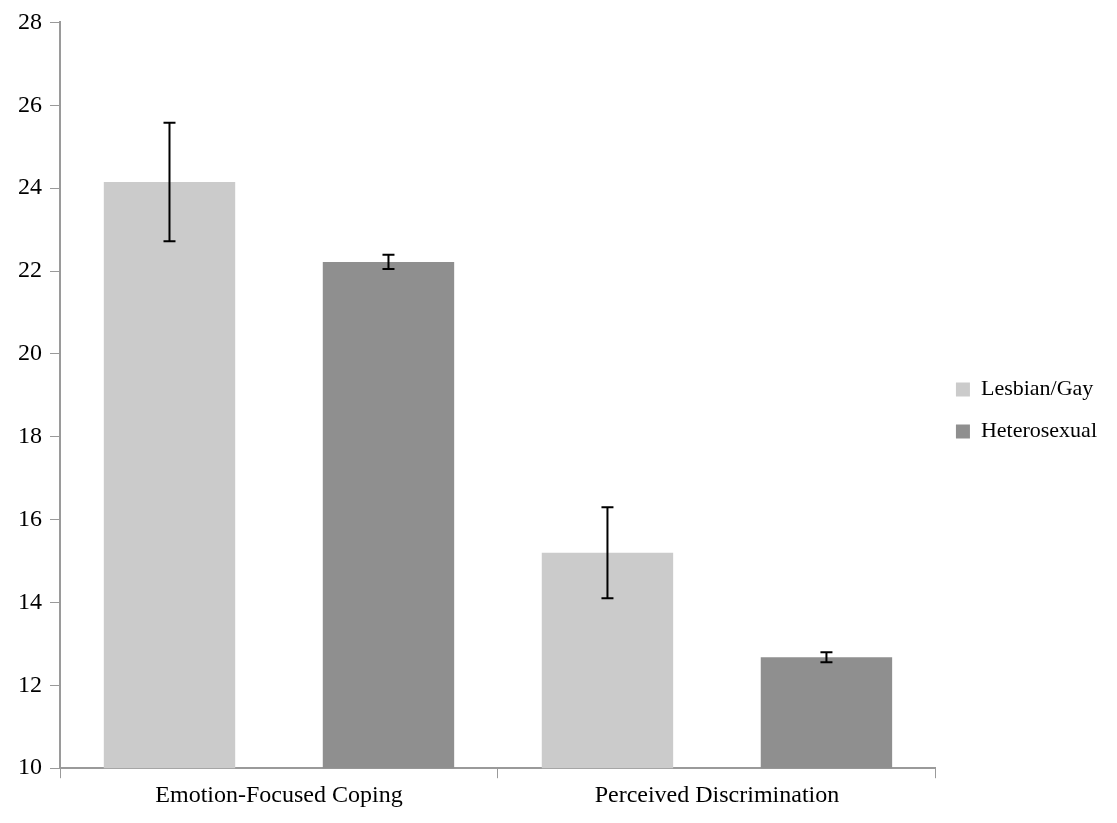  What do you see at coordinates (30, 103) in the screenshot?
I see `y-tick-label: 26` at bounding box center [30, 103].